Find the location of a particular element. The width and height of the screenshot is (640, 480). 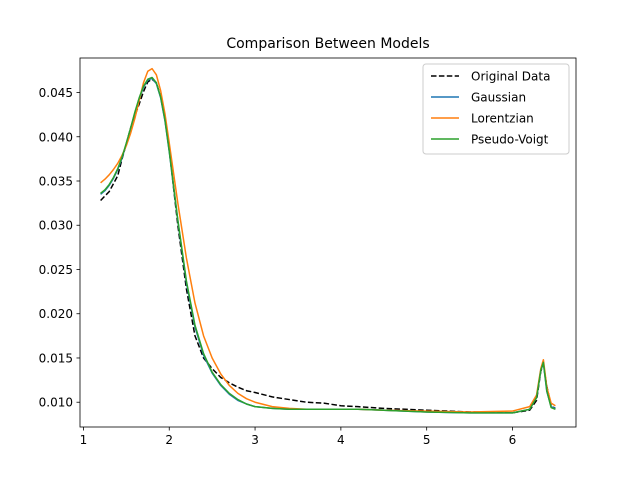

y-tick-label: 0.035 is located at coordinates (56, 182).